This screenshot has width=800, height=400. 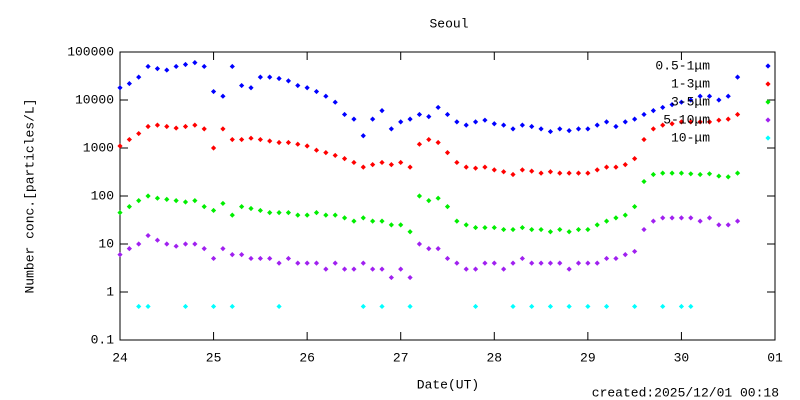 I want to click on y-tick-label: 10, so click(x=106, y=243).